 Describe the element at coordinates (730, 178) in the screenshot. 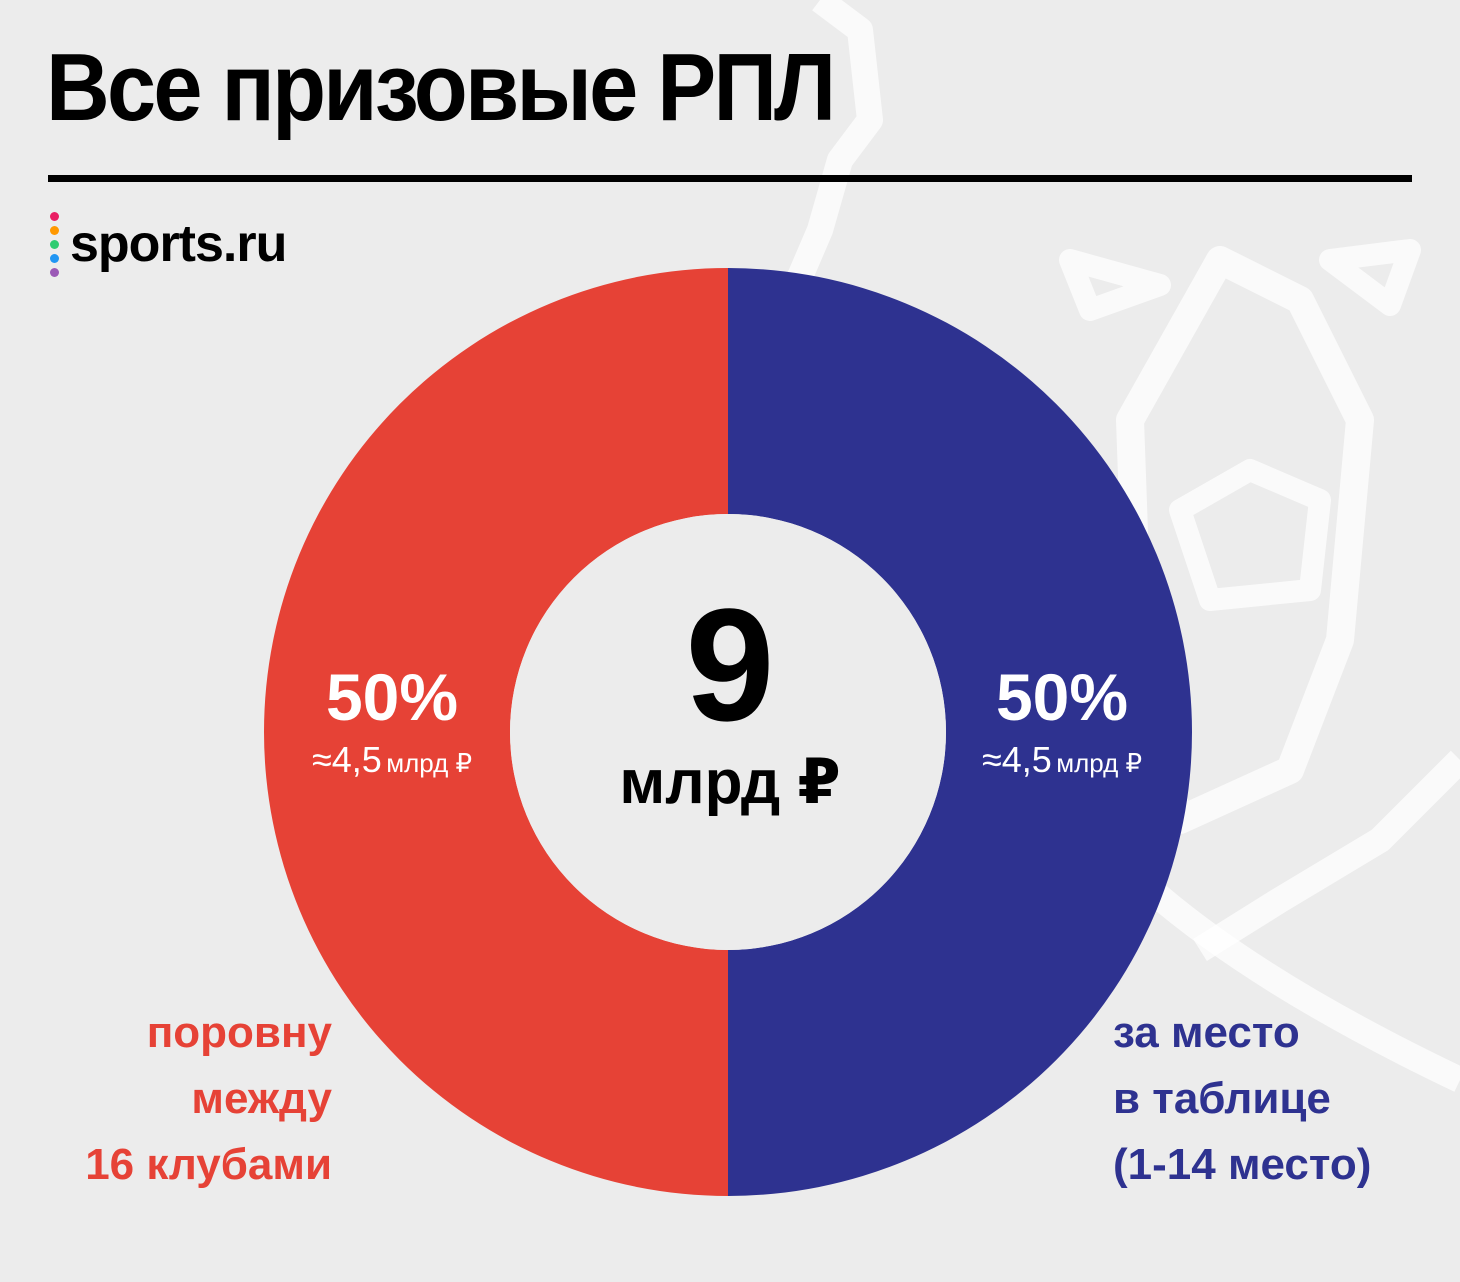

I see `title-divider` at that location.